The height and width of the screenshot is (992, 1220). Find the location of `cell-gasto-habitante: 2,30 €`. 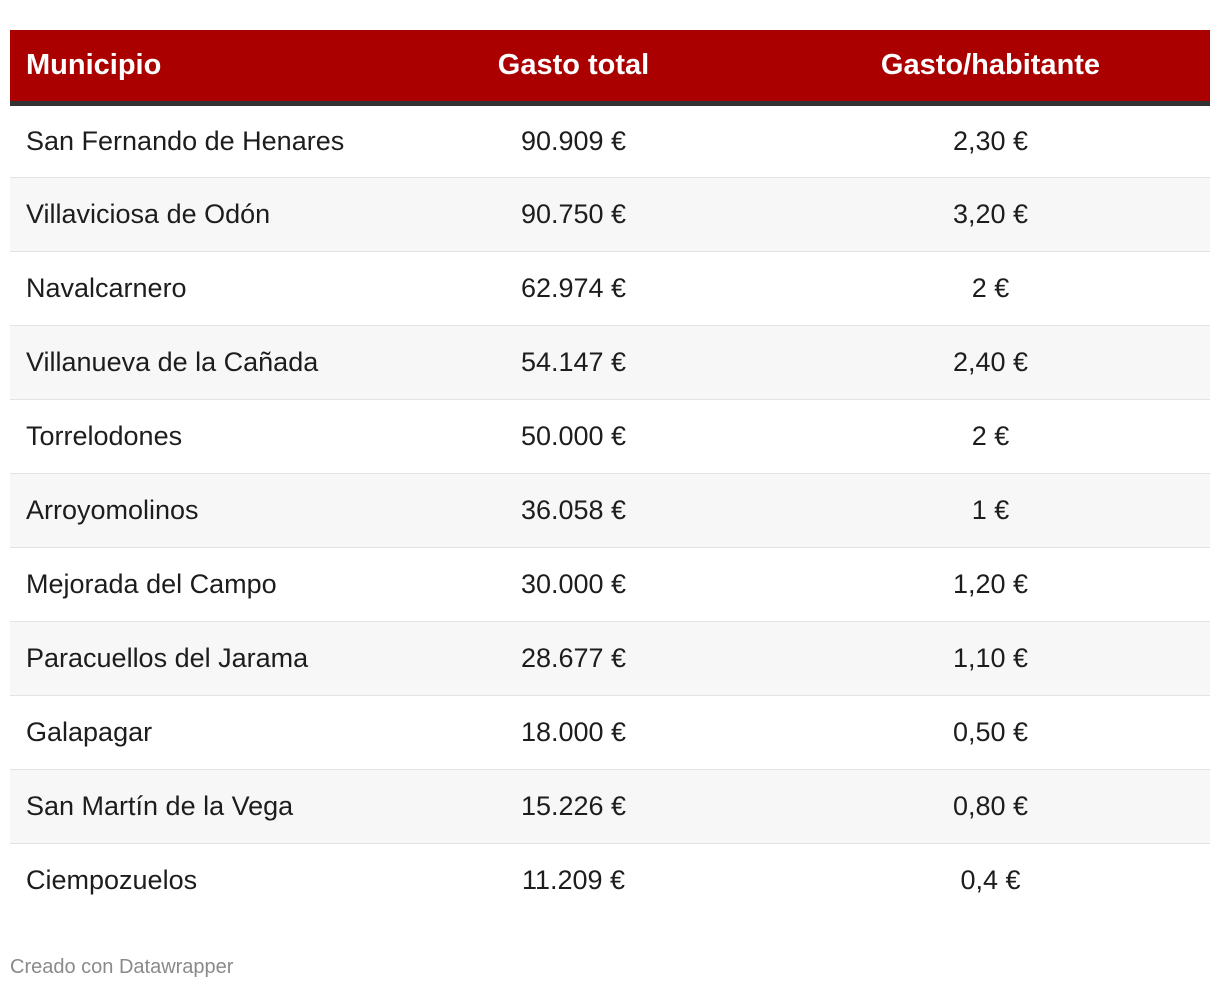

cell-gasto-habitante: 2,30 € is located at coordinates (990, 140).